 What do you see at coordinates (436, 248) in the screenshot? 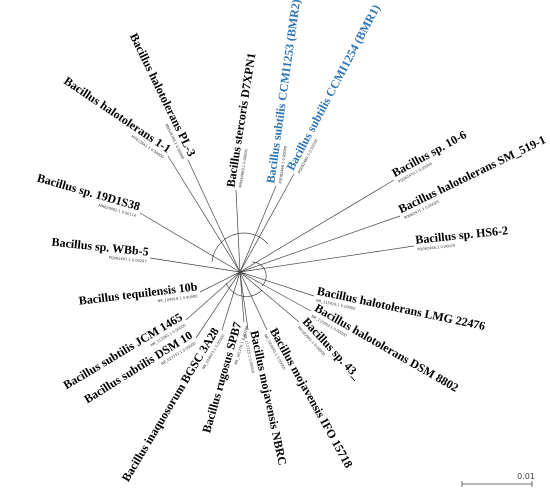
I see `accession-label: PQ082466.1 0.00079` at bounding box center [436, 248].